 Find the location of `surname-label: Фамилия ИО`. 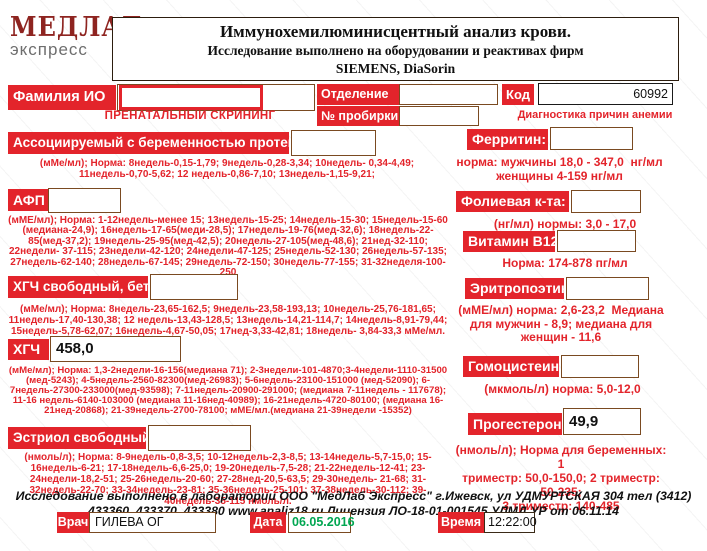

surname-label: Фамилия ИО is located at coordinates (62, 97).